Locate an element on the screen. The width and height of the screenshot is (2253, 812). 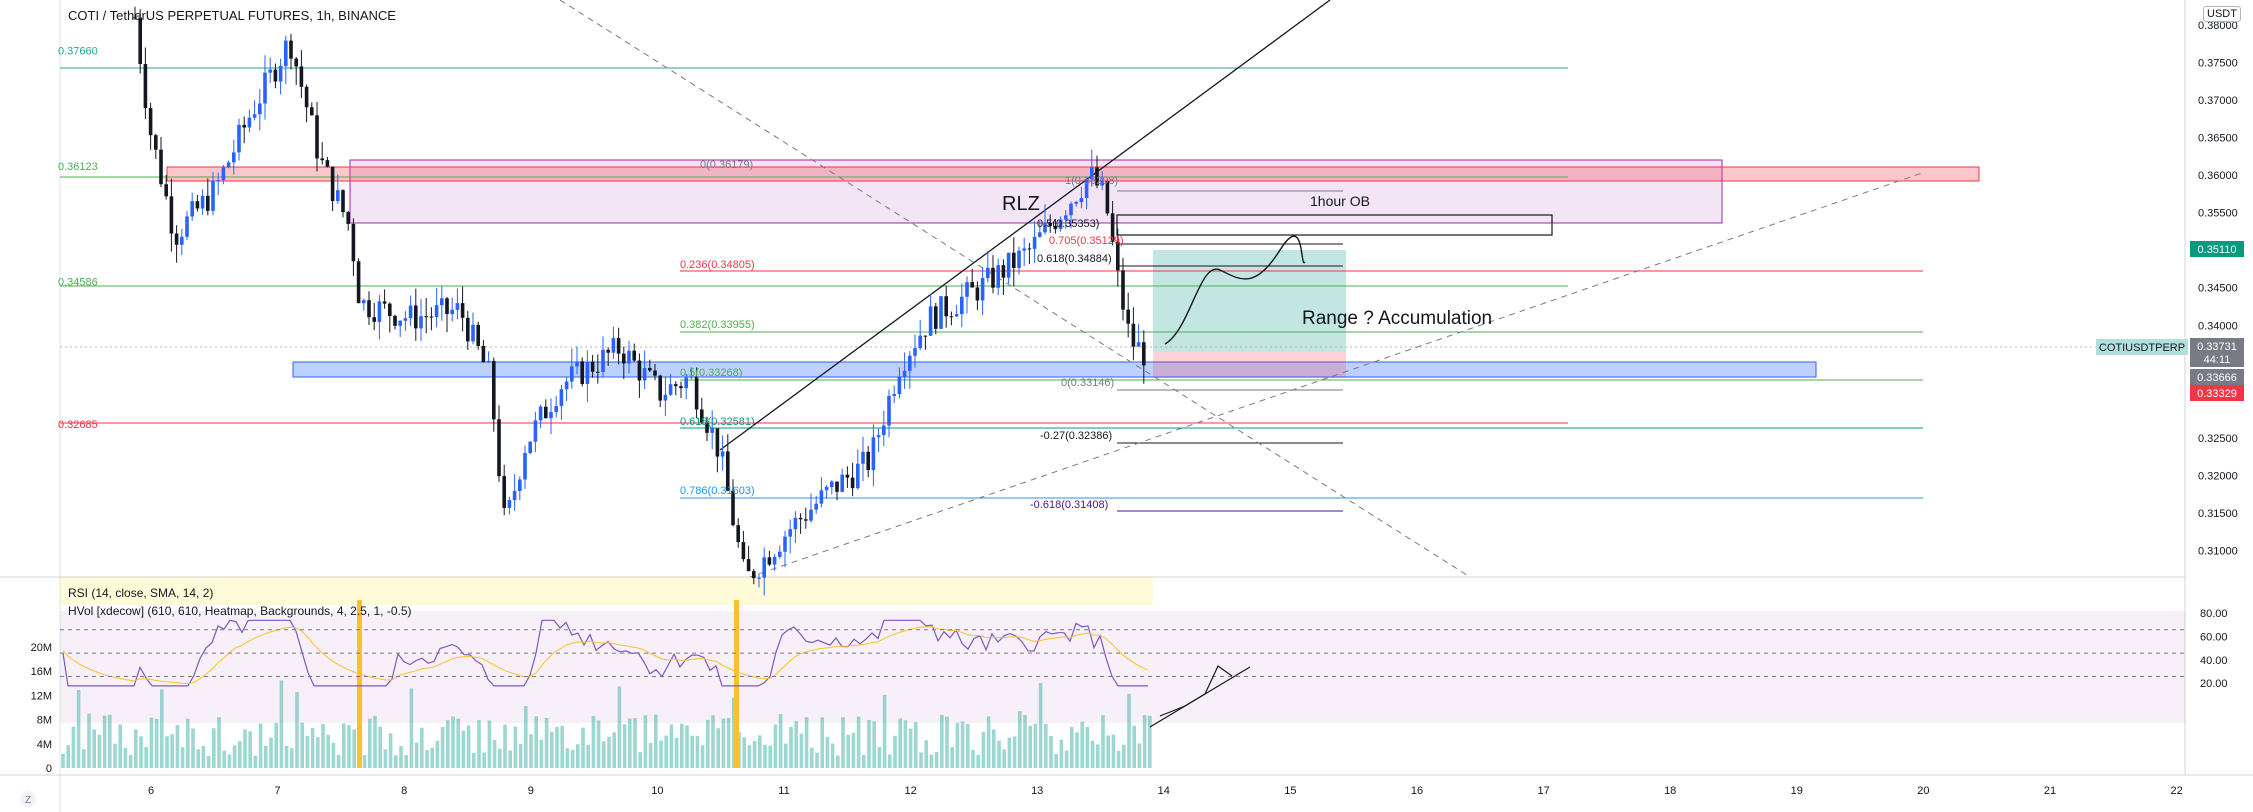
symbol-tag-text: COTIUSDTPERP is located at coordinates (2142, 348).